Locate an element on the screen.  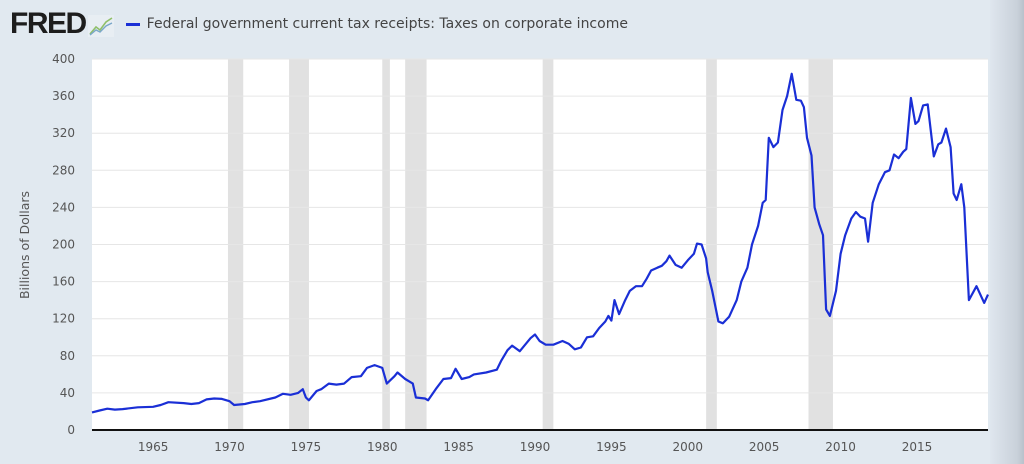
y-tick-label: 360 is located at coordinates (63, 96).